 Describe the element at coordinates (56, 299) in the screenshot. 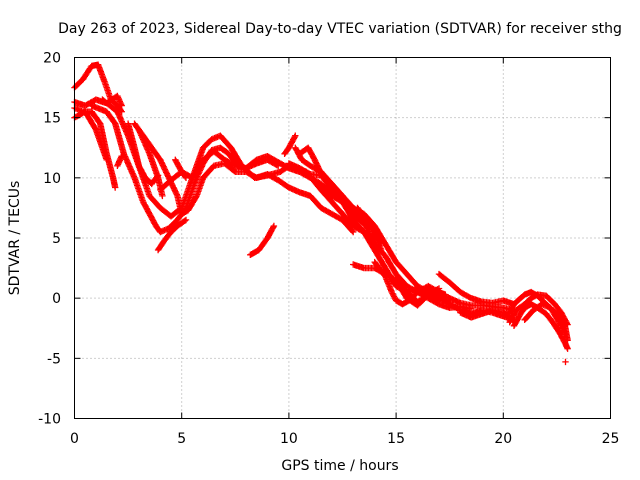

I see `y-tick-label: 0` at that location.